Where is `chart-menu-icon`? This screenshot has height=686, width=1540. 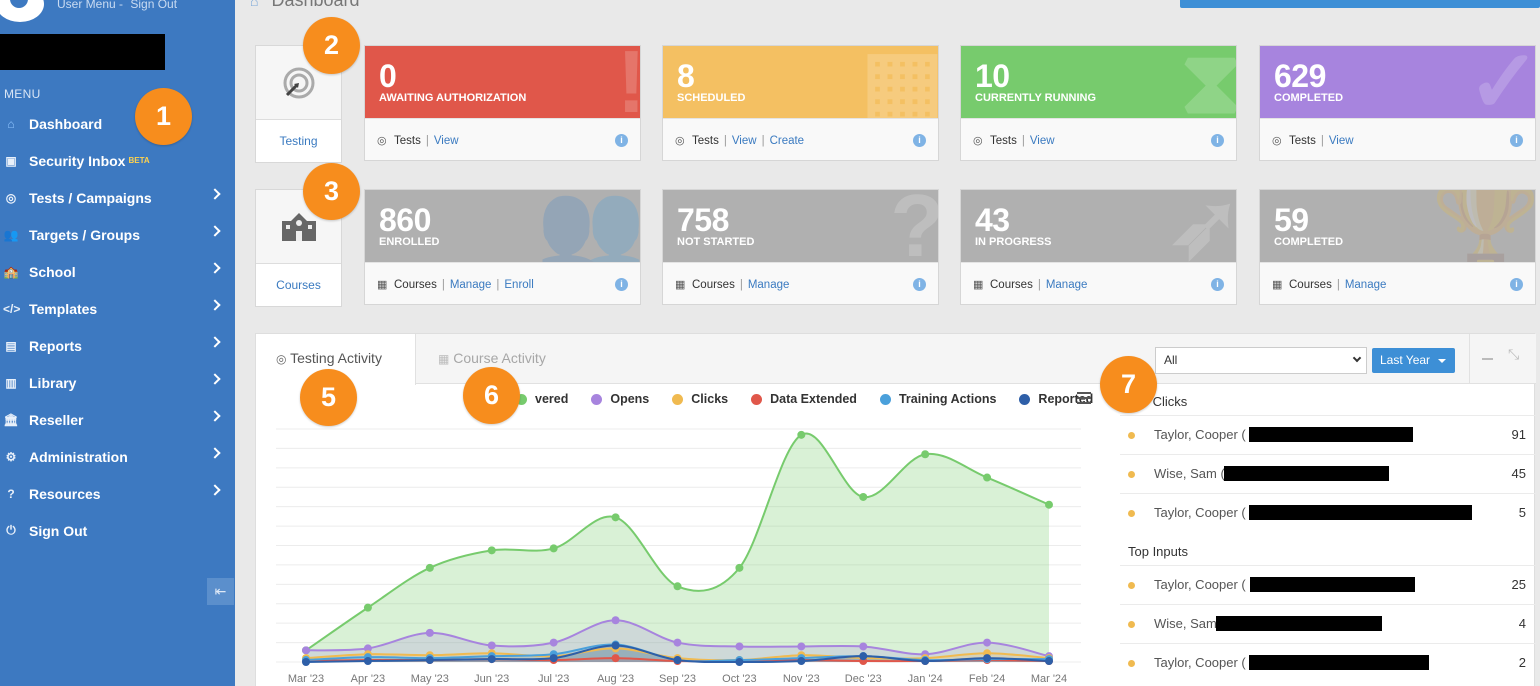 chart-menu-icon is located at coordinates (1084, 399).